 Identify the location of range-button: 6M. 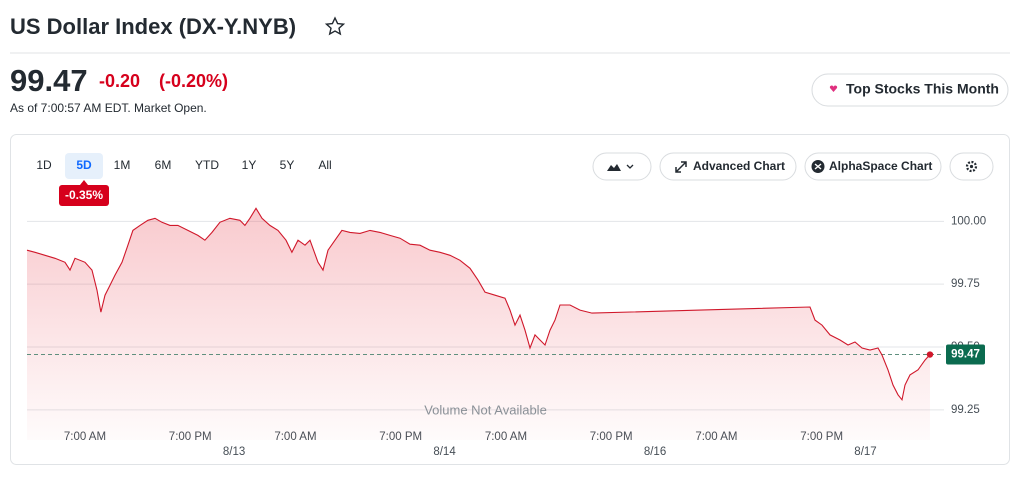
(163, 165).